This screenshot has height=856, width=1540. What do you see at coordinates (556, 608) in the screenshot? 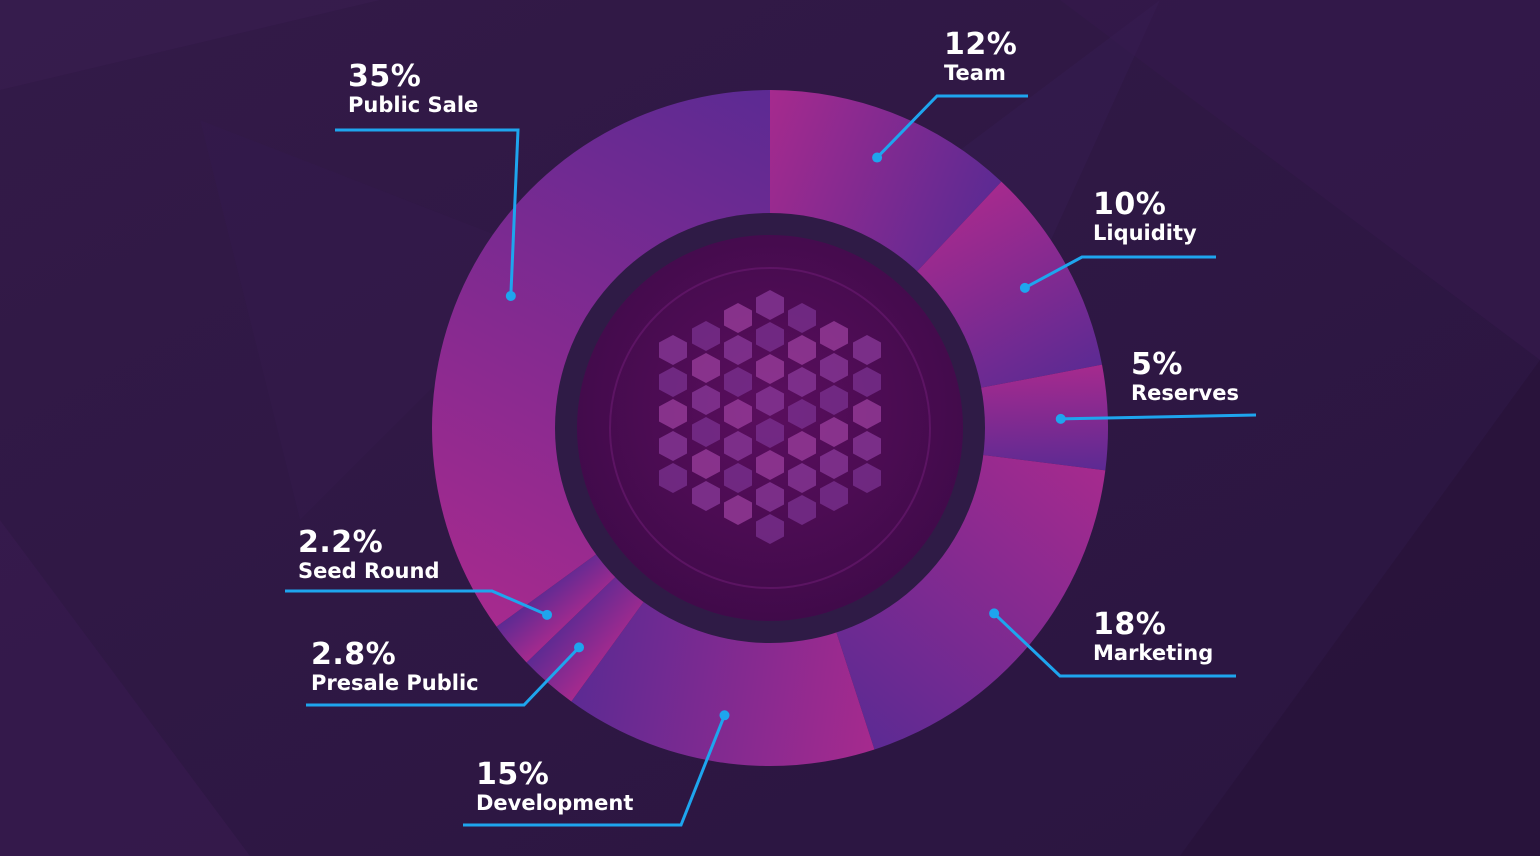
I see `slice-seed-round` at bounding box center [556, 608].